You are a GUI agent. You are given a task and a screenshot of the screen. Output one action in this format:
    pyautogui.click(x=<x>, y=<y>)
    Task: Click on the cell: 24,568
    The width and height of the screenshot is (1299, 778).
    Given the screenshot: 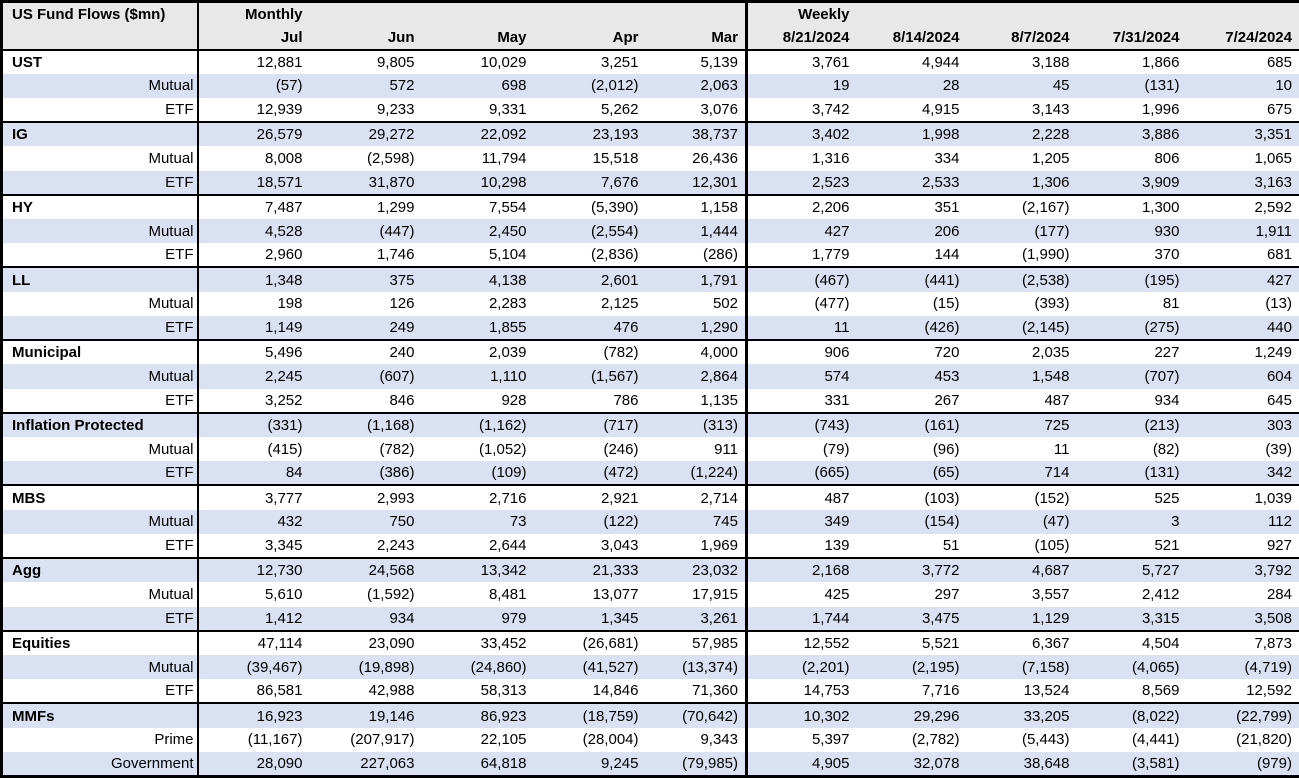 What is the action you would take?
    pyautogui.click(x=365, y=570)
    